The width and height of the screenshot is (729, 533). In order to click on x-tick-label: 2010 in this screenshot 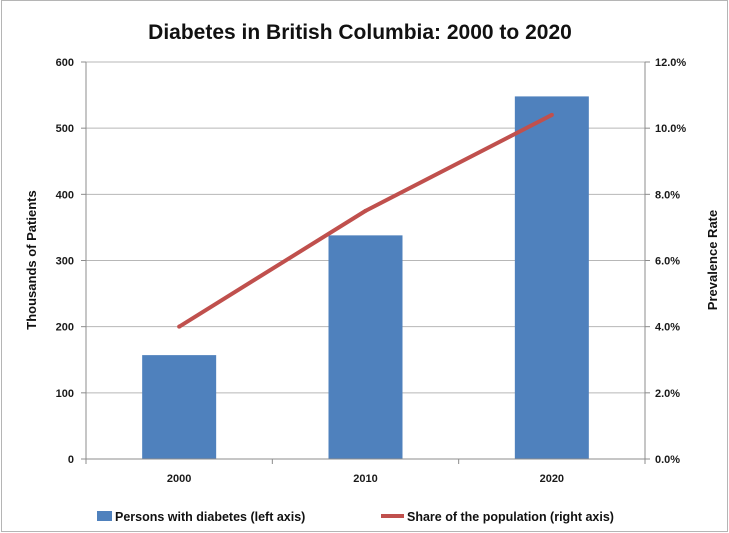, I will do `click(365, 479)`.